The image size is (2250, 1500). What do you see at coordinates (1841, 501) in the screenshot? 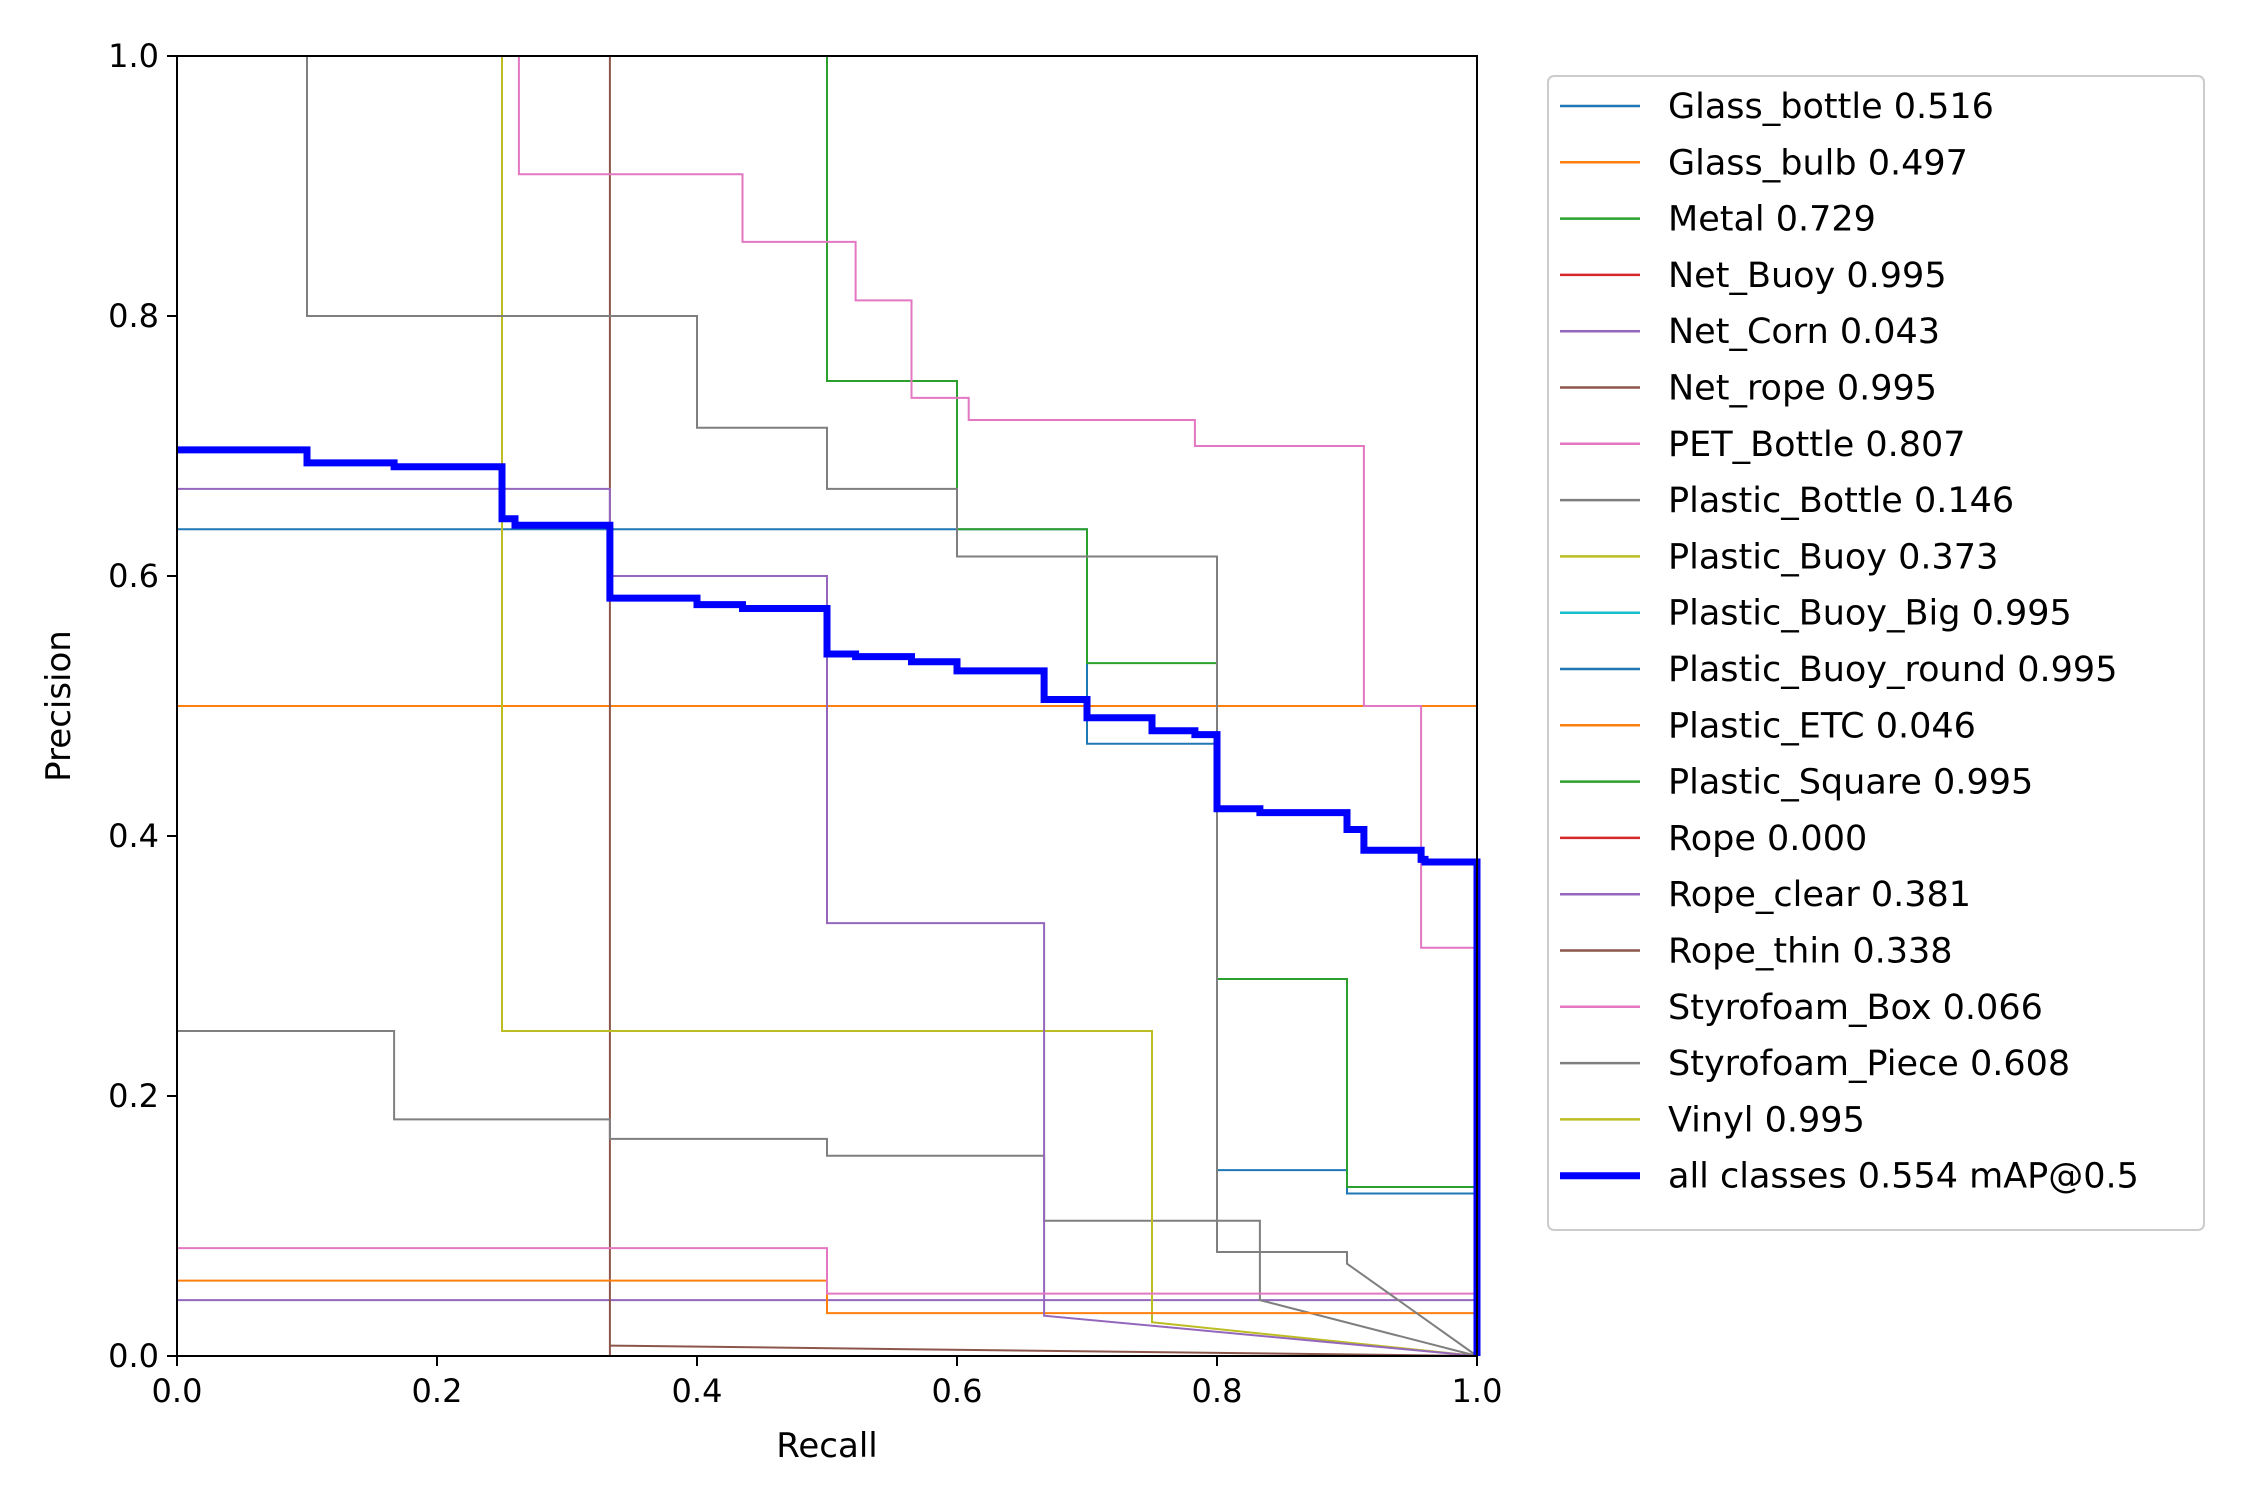
I see `legend-entry: Plastic_Bottle 0.146` at bounding box center [1841, 501].